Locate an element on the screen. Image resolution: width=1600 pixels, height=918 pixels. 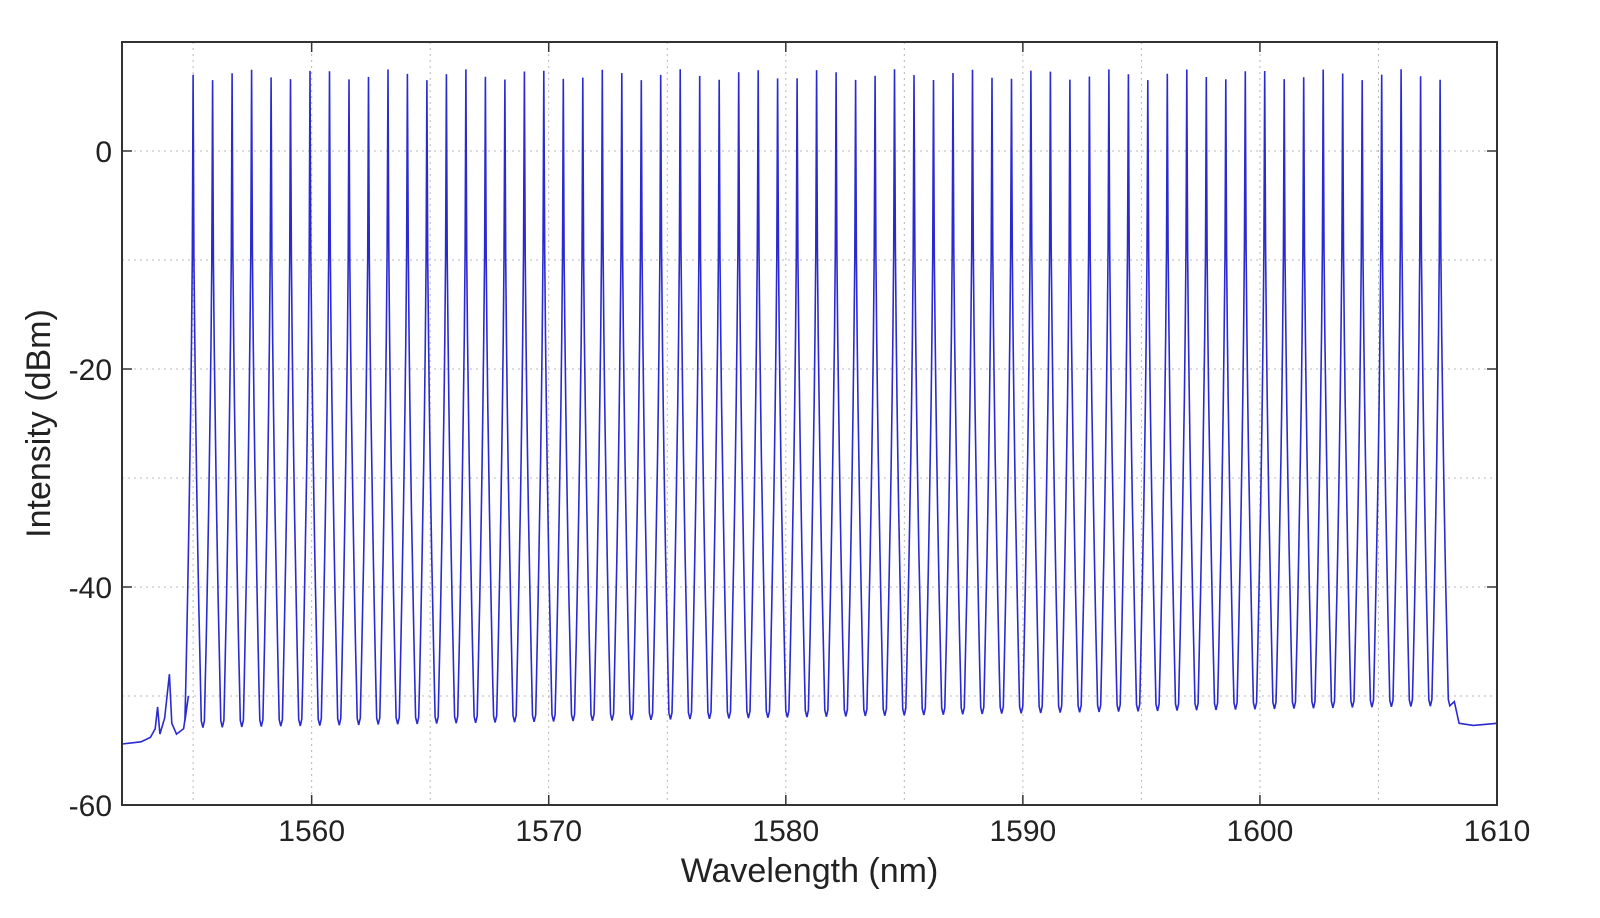
x-axis-label: Wavelength (nm) is located at coordinates (810, 871).